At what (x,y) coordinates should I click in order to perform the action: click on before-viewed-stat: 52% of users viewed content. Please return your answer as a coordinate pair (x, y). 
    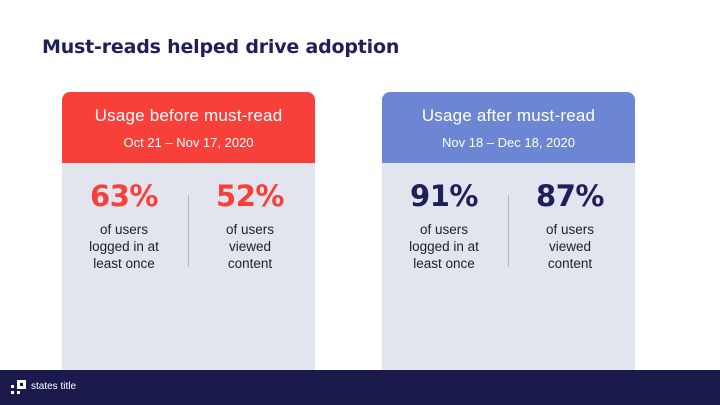
    Looking at the image, I should click on (250, 225).